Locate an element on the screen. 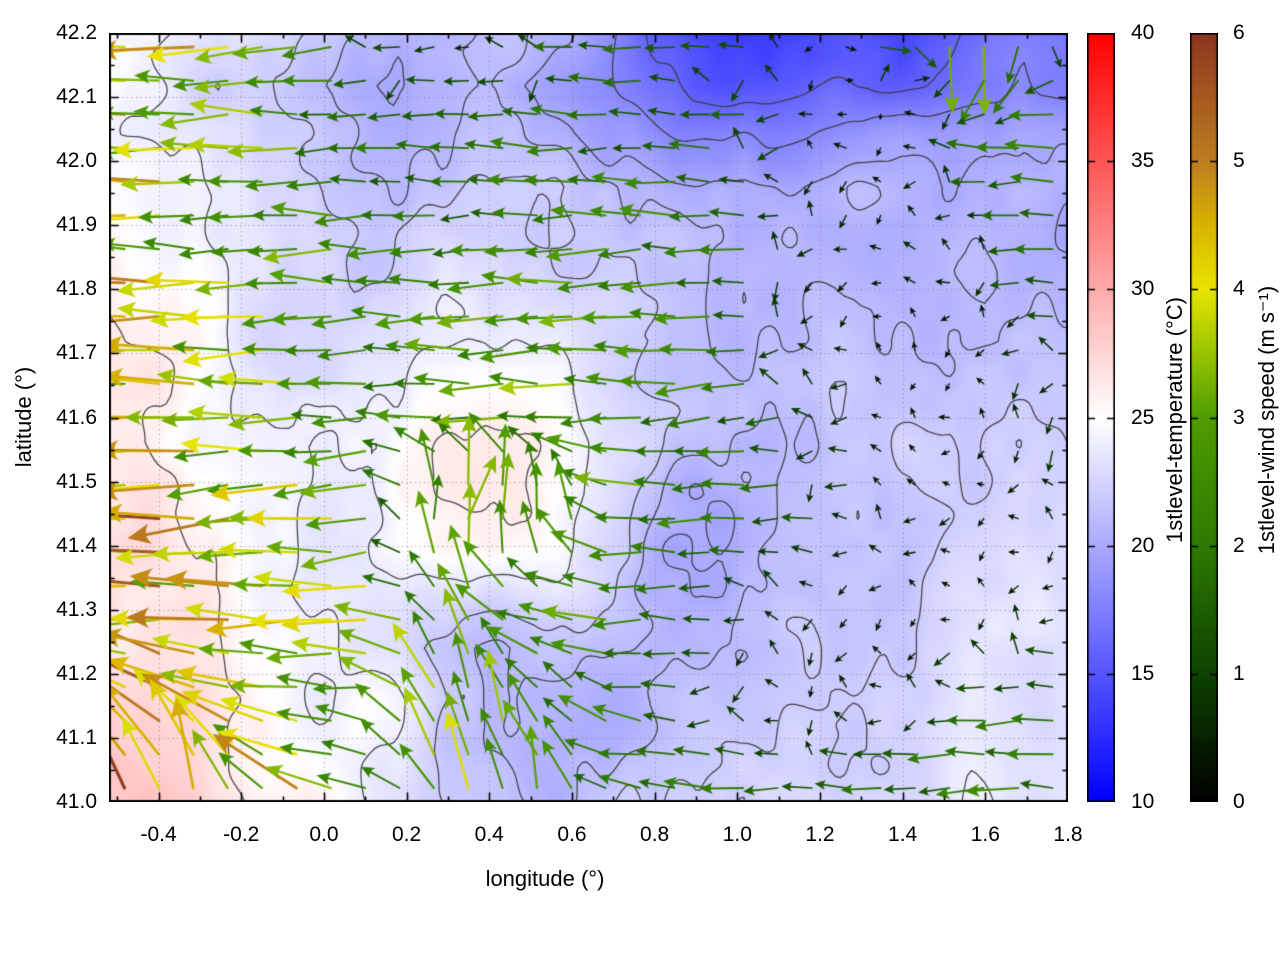  wind-colorbar-tick-label: 0 is located at coordinates (1239, 801).